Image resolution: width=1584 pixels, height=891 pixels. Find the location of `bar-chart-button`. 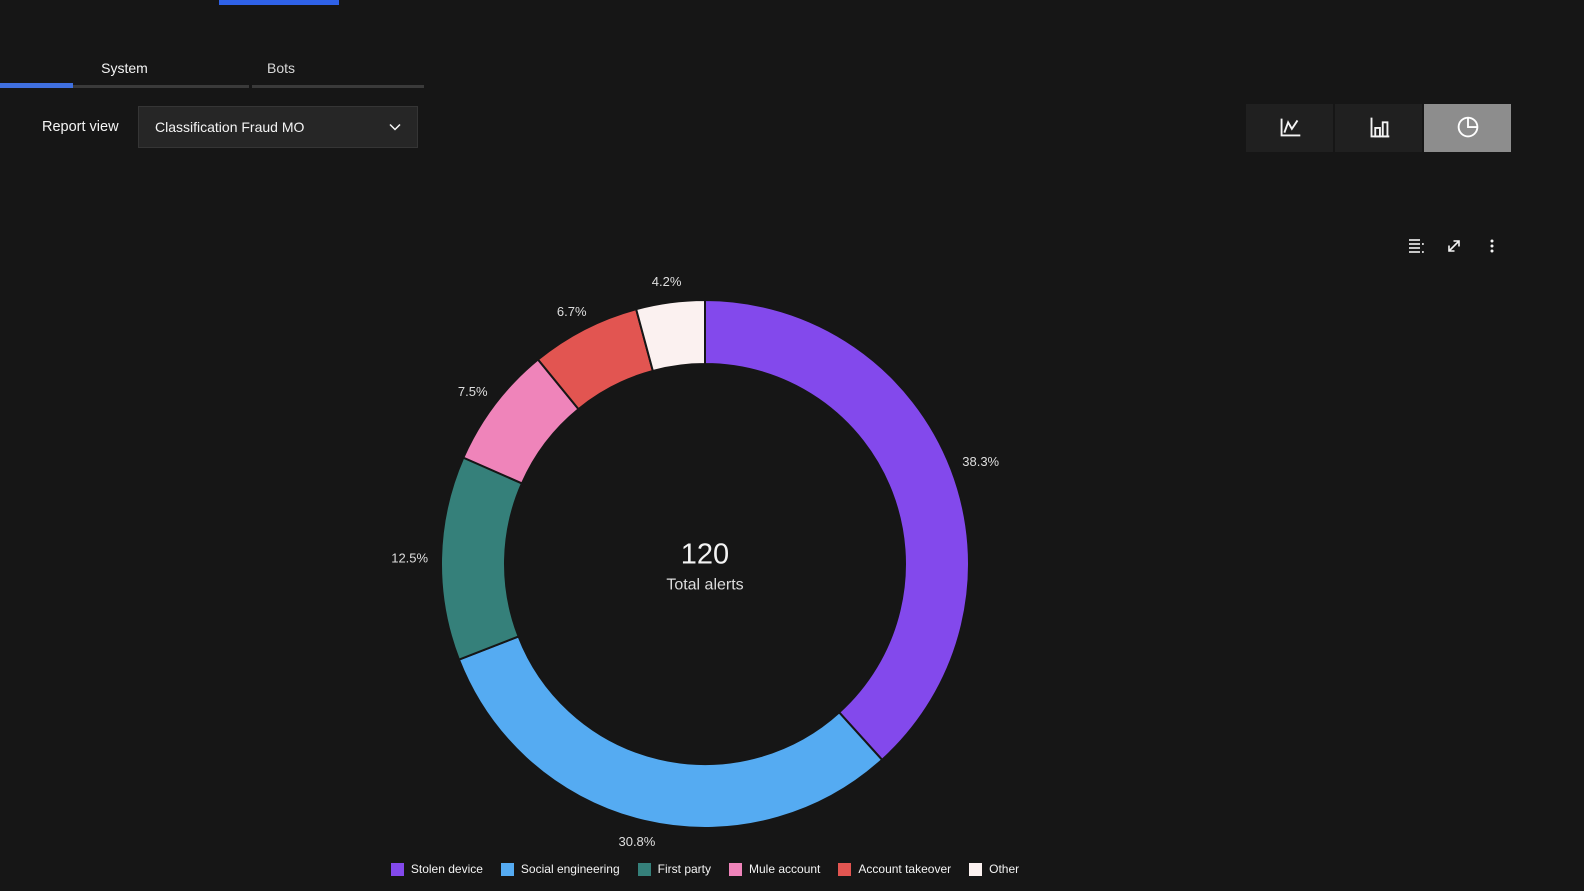

bar-chart-button is located at coordinates (1378, 128).